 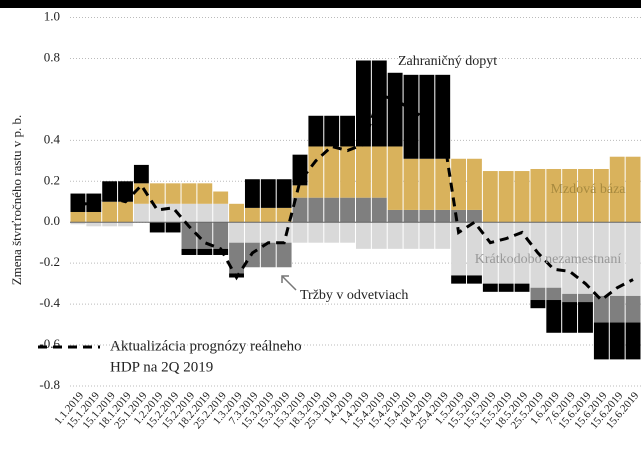 What do you see at coordinates (320, 4) in the screenshot?
I see `top-crop` at bounding box center [320, 4].